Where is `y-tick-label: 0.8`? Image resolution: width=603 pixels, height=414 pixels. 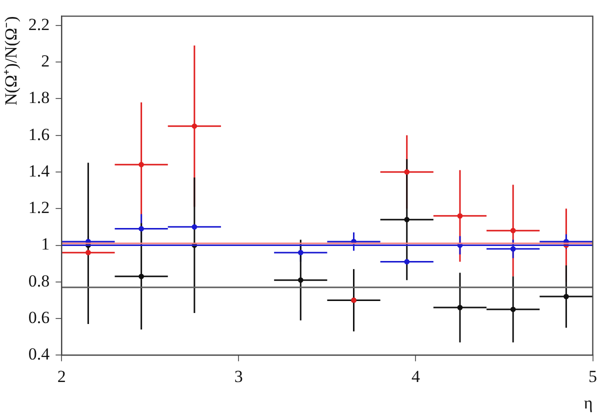
y-tick-label: 0.8 is located at coordinates (39, 280).